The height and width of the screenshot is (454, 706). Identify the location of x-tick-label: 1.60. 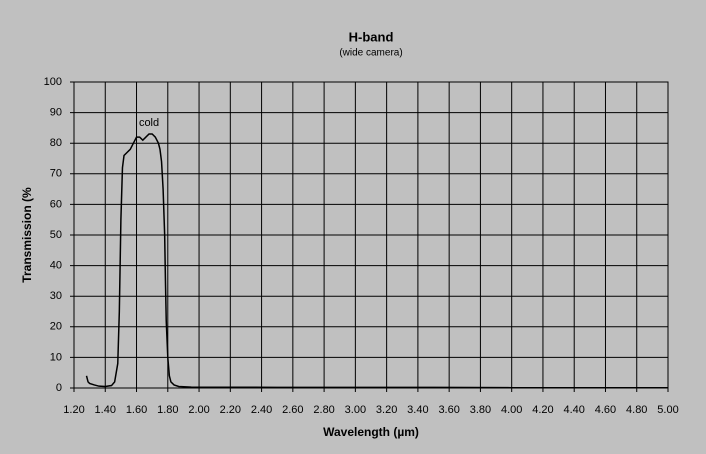
(136, 410).